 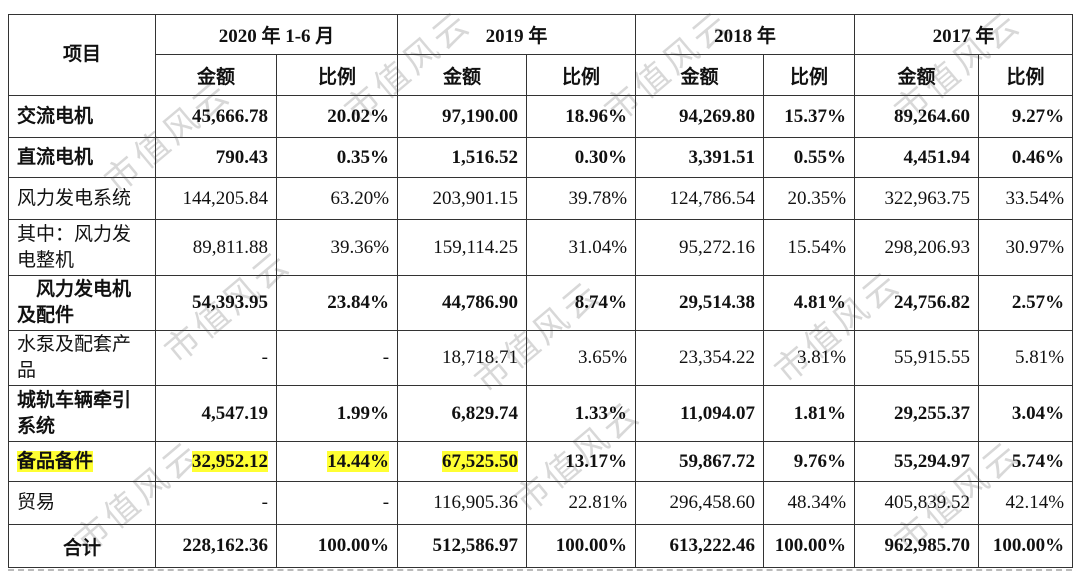 What do you see at coordinates (700, 503) in the screenshot?
I see `cell-amount: 296,458.60` at bounding box center [700, 503].